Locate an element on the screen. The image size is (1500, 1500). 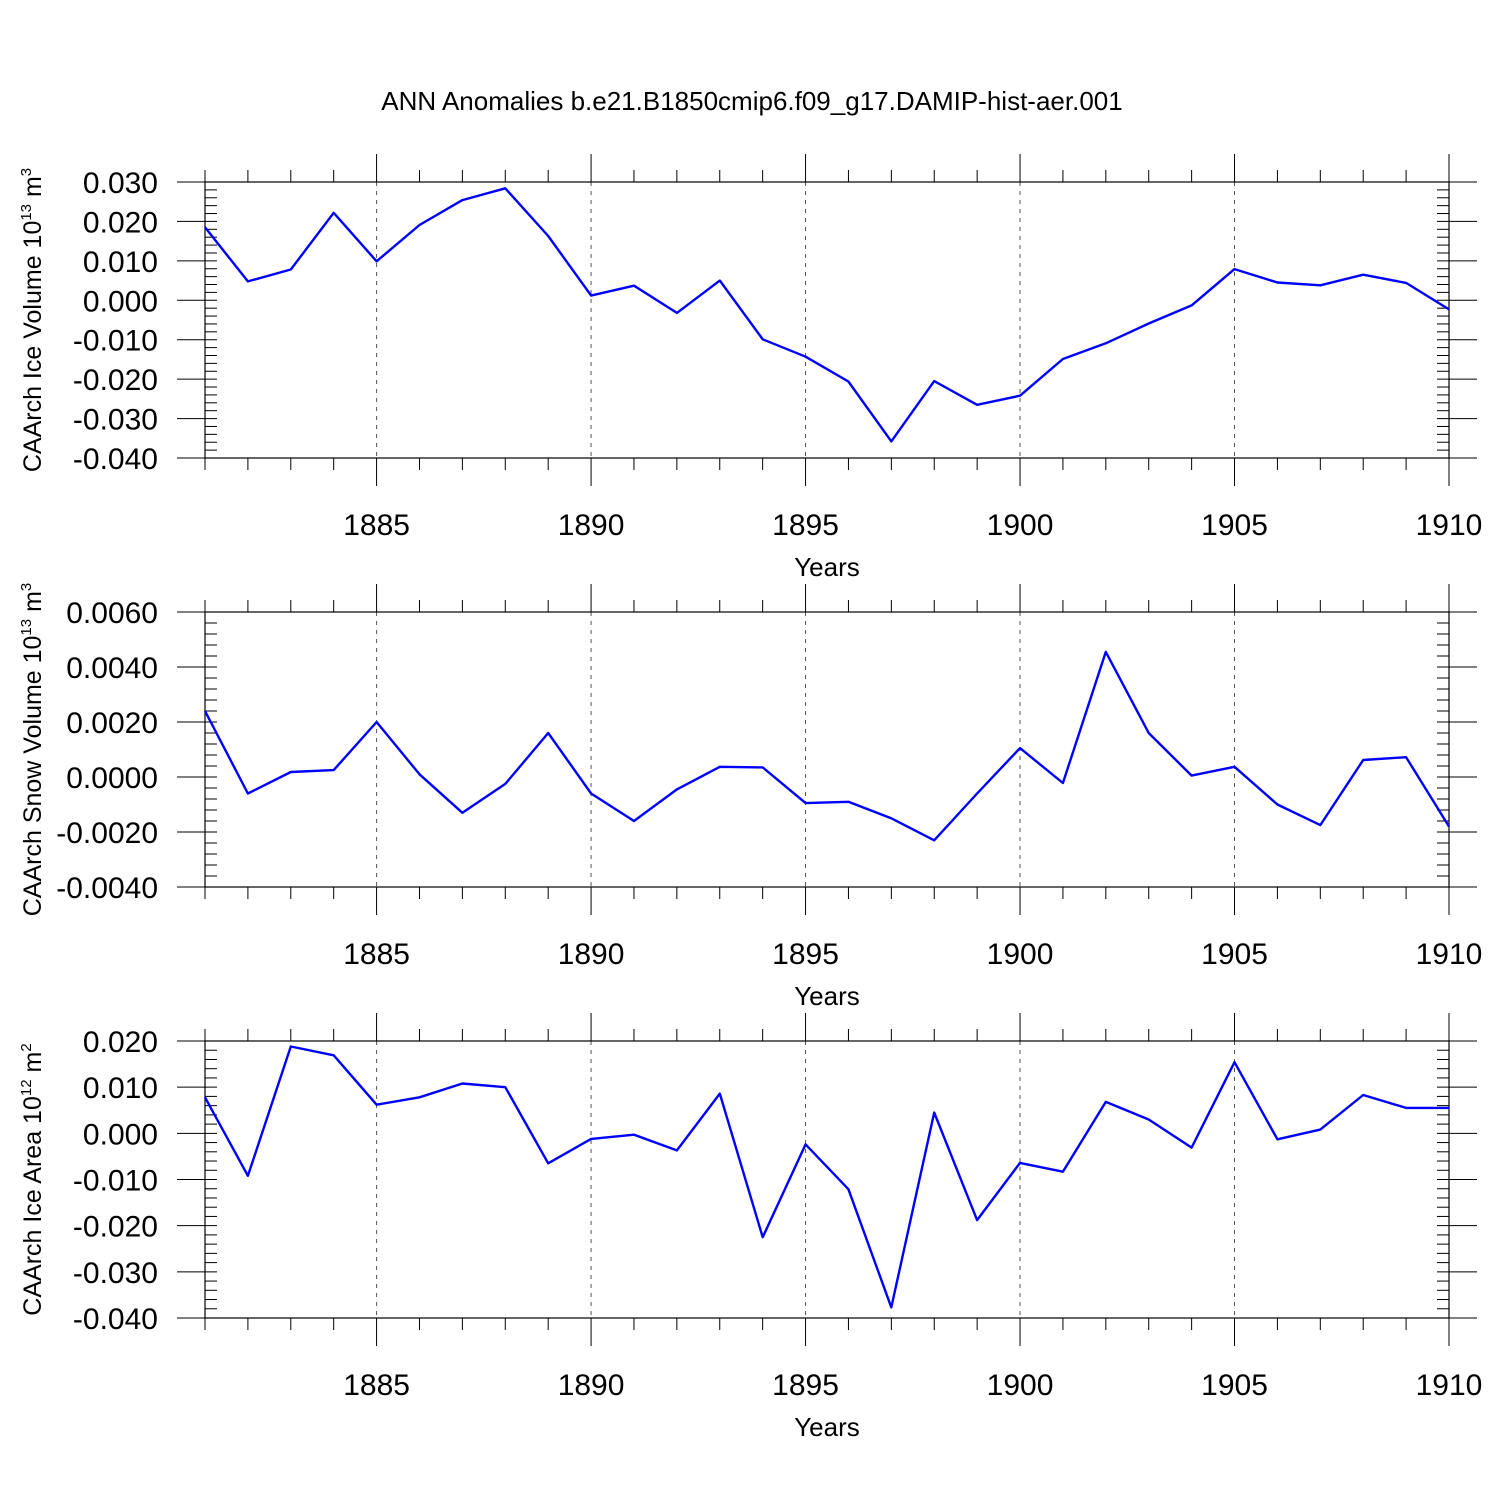
y-axis-label: CAArch Ice Area 1012 m2 is located at coordinates (32, 1179).